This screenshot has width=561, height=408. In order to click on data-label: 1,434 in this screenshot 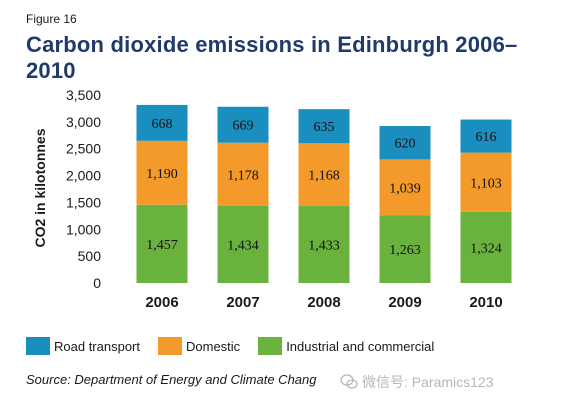, I will do `click(243, 245)`.